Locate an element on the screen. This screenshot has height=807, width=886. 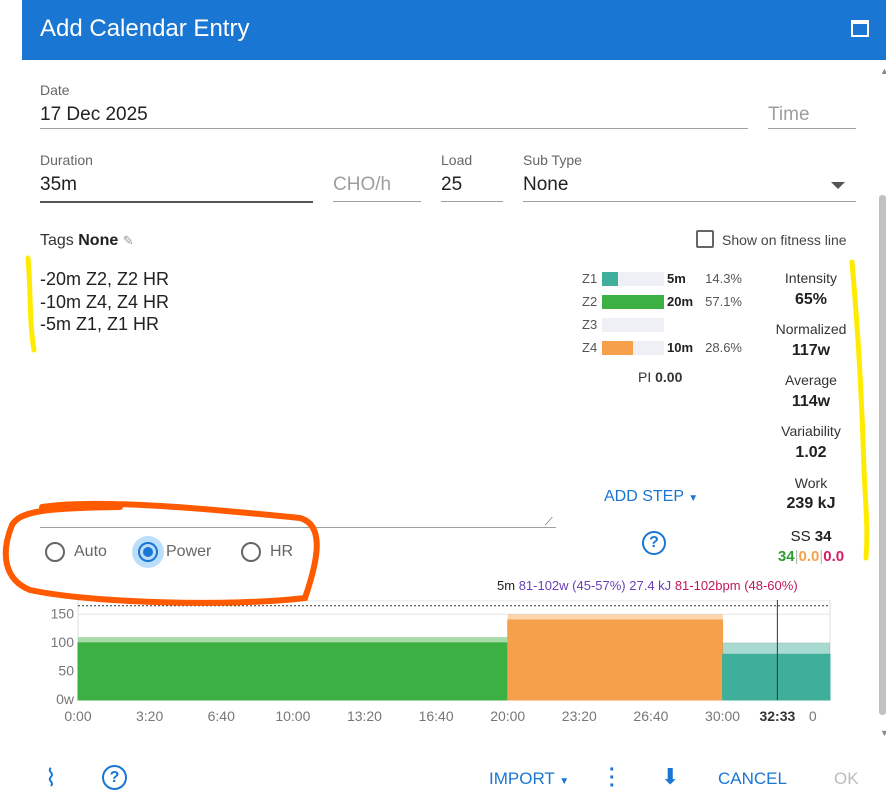
workout-line: -5m Z1, Z1 HR is located at coordinates (100, 324).